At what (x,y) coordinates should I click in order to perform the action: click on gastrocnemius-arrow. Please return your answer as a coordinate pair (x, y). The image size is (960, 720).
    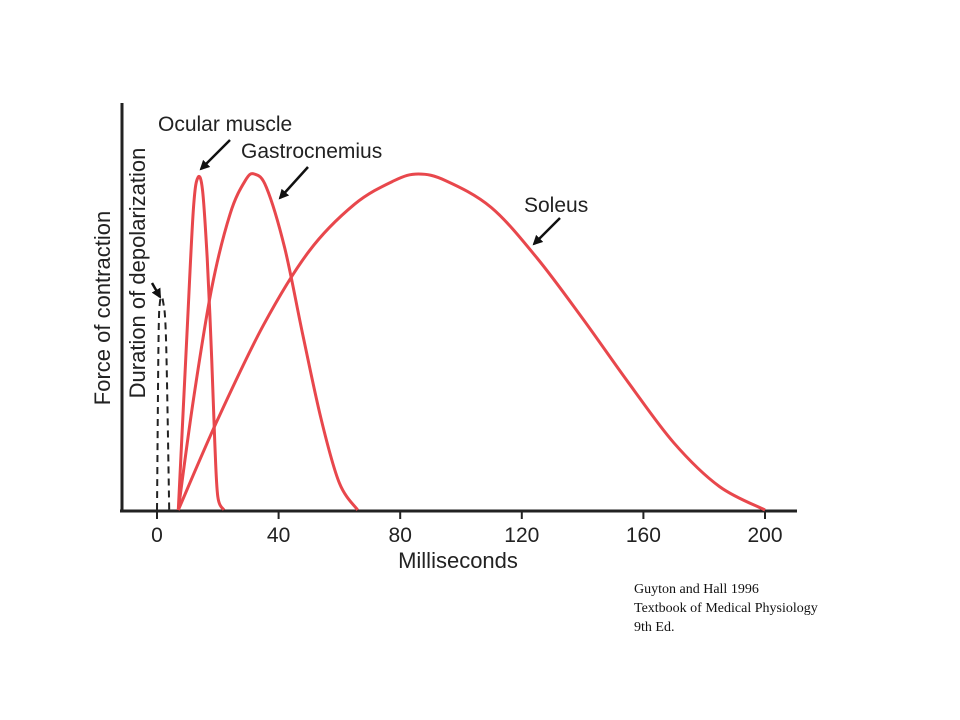
    Looking at the image, I should click on (293, 183).